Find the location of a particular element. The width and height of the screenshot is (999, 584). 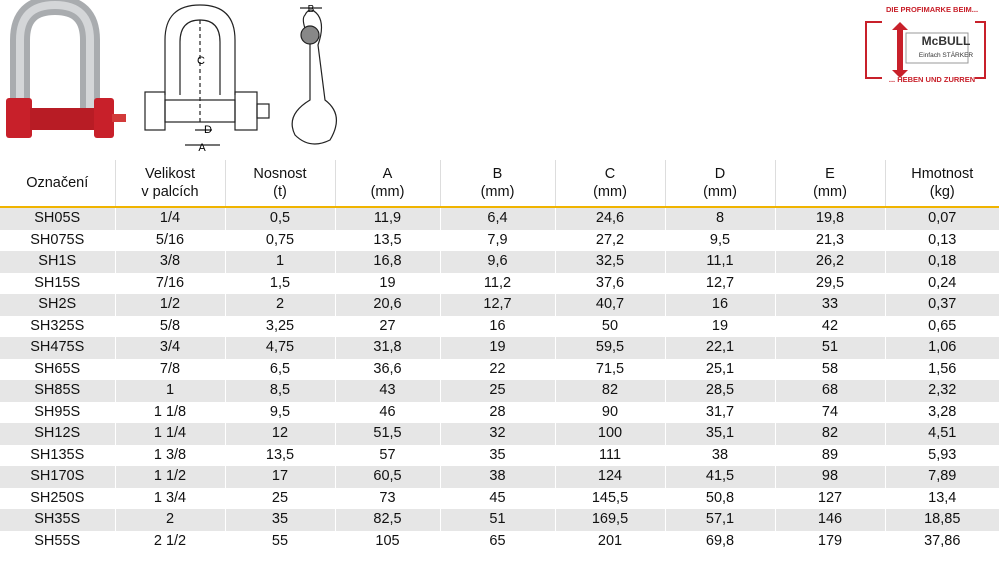

table-cell: 127 is located at coordinates (829, 498).